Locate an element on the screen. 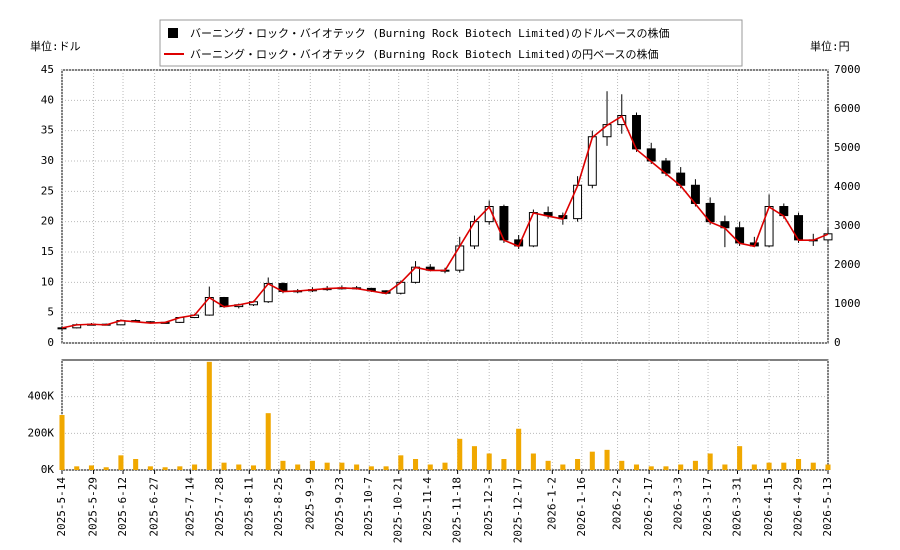  x-tick-label: 2026-5-13 is located at coordinates (827, 507).